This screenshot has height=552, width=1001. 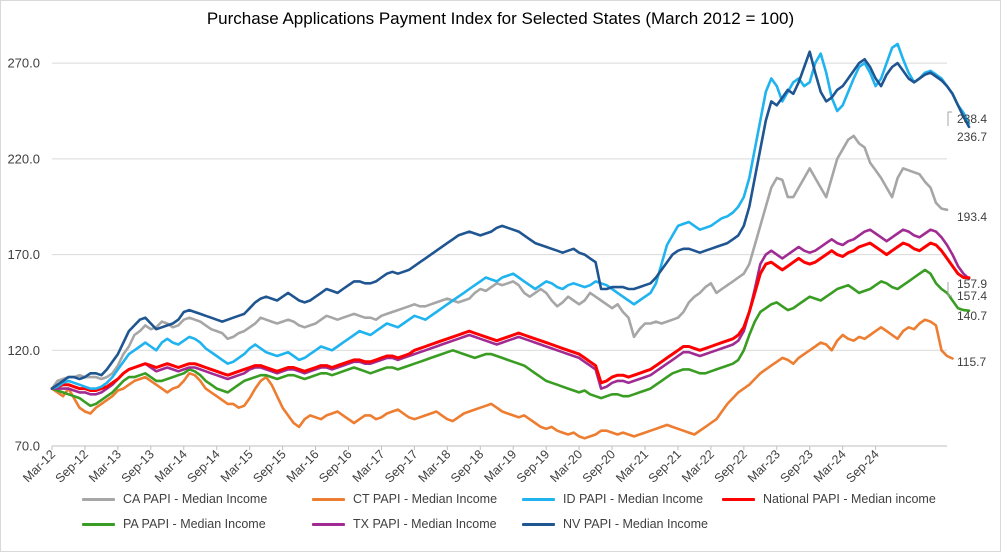 I want to click on end-labels: 193.4 115.7 238.4 157.9 140.7 157.4 236.7, so click(x=967, y=240).